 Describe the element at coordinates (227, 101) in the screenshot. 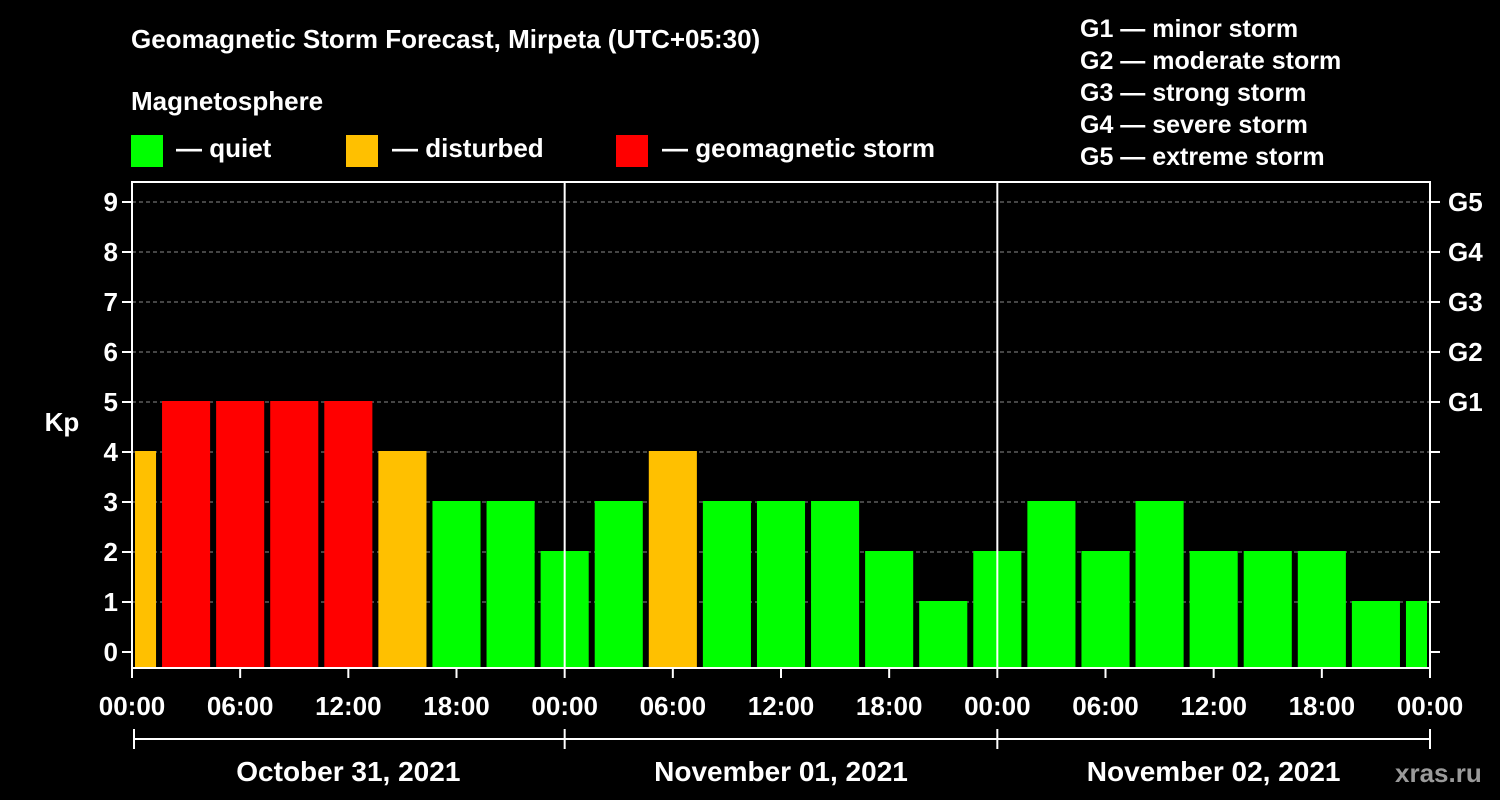

I see `legend-heading: Magnetosphere` at that location.